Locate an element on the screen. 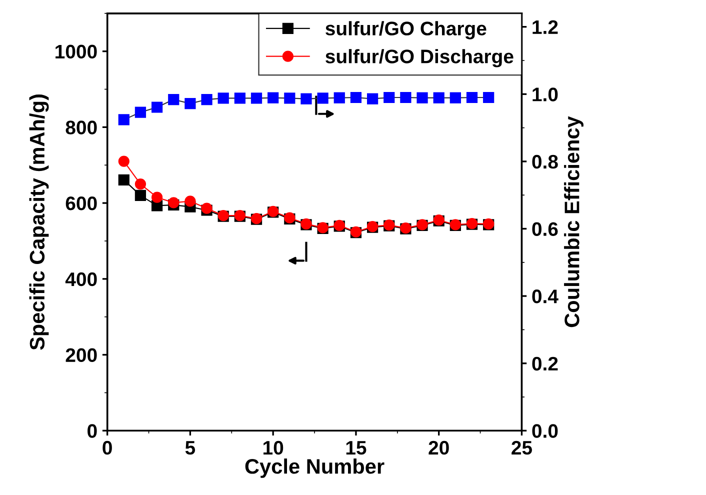 This screenshot has width=706, height=495. legend-label: sulfur/GO Charge is located at coordinates (406, 30).